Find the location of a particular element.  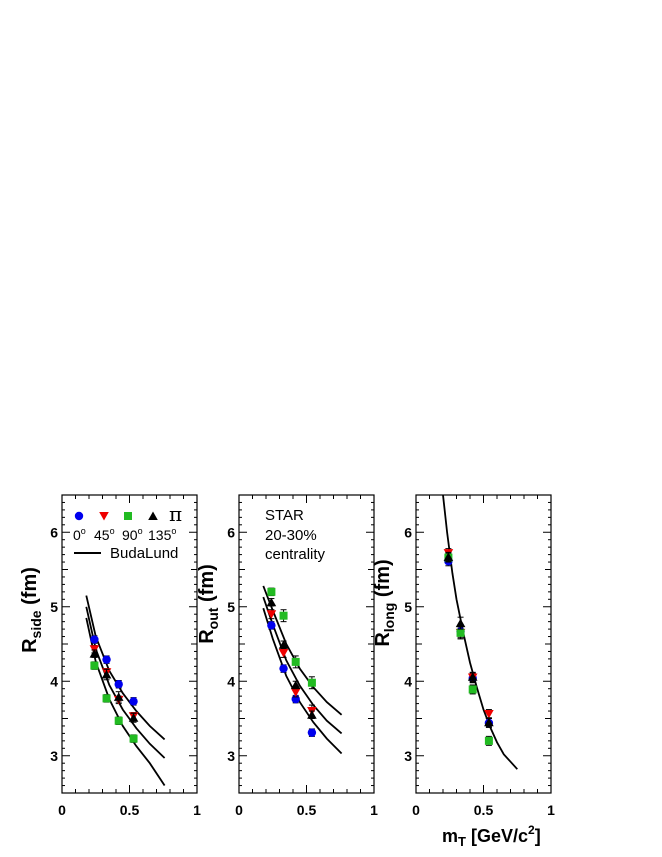

y-axis-label-sub: long is located at coordinates (389, 618).